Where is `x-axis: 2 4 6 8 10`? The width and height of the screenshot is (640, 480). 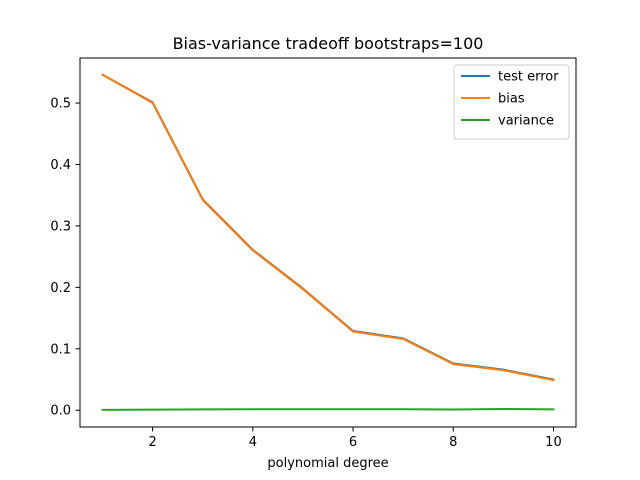
x-axis: 2 4 6 8 10 is located at coordinates (355, 438).